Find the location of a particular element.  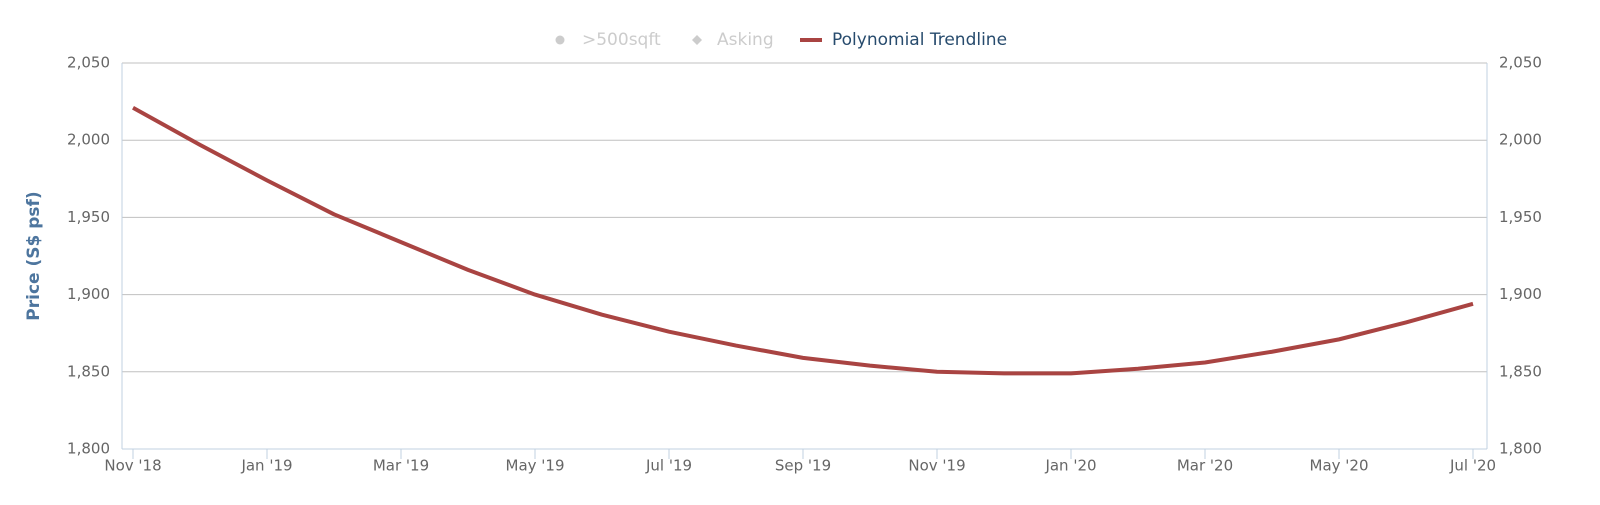

y-axis-title: Price (S$ psf) is located at coordinates (34, 255).